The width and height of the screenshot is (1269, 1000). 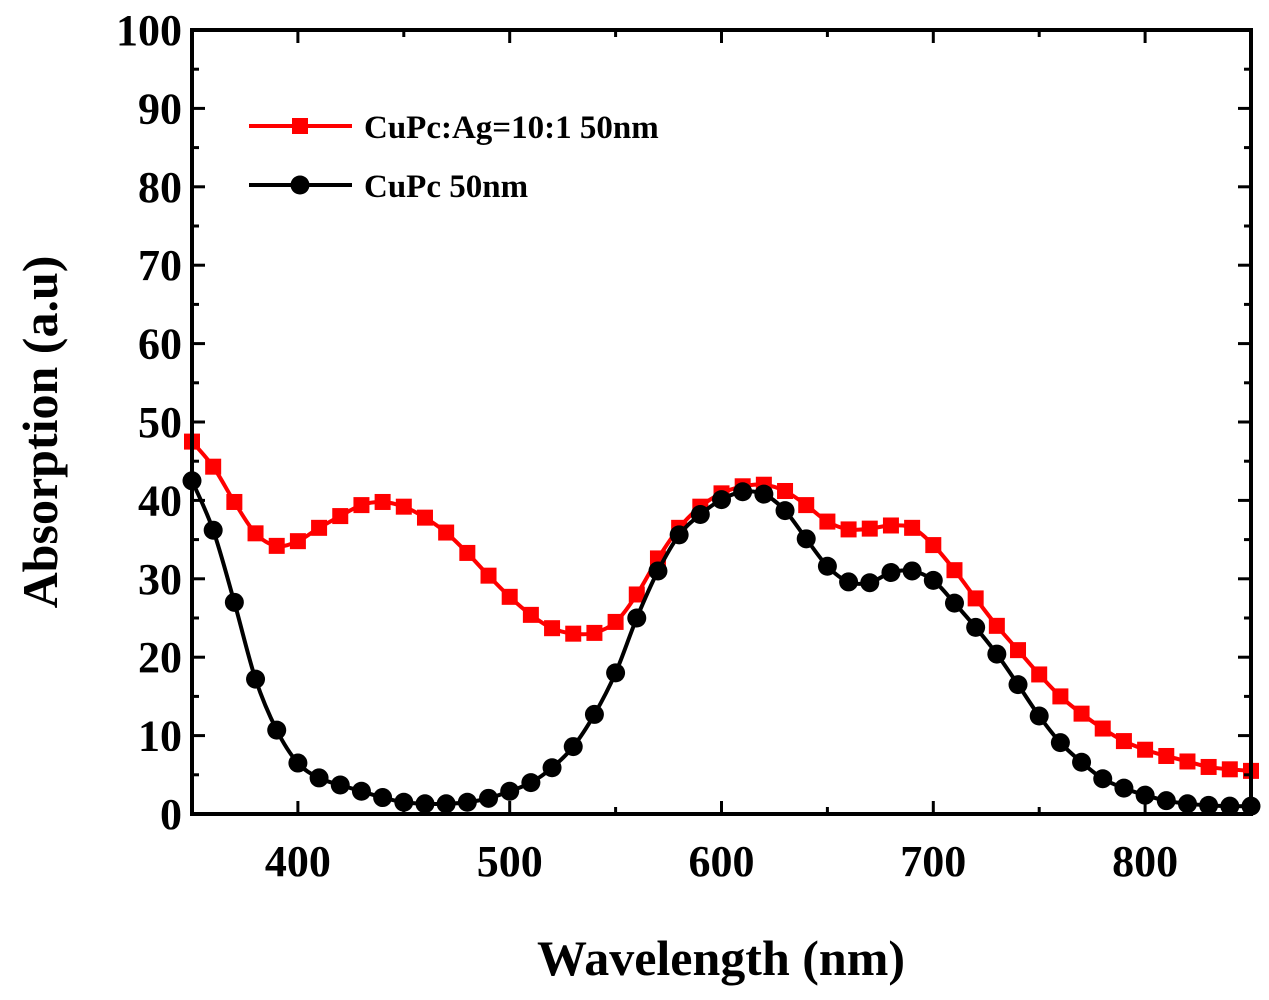 I want to click on y-tick-label: 70, so click(x=160, y=265).